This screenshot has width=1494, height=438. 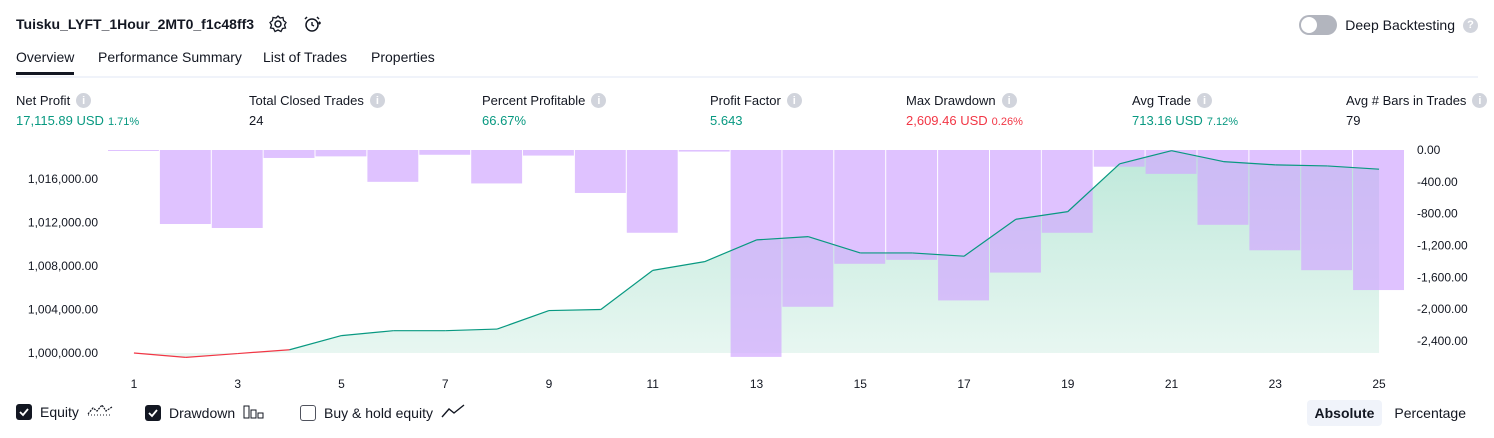 What do you see at coordinates (77, 110) in the screenshot?
I see `metric-net-profit: Net Profit i 17,115.89 USD 1.71%` at bounding box center [77, 110].